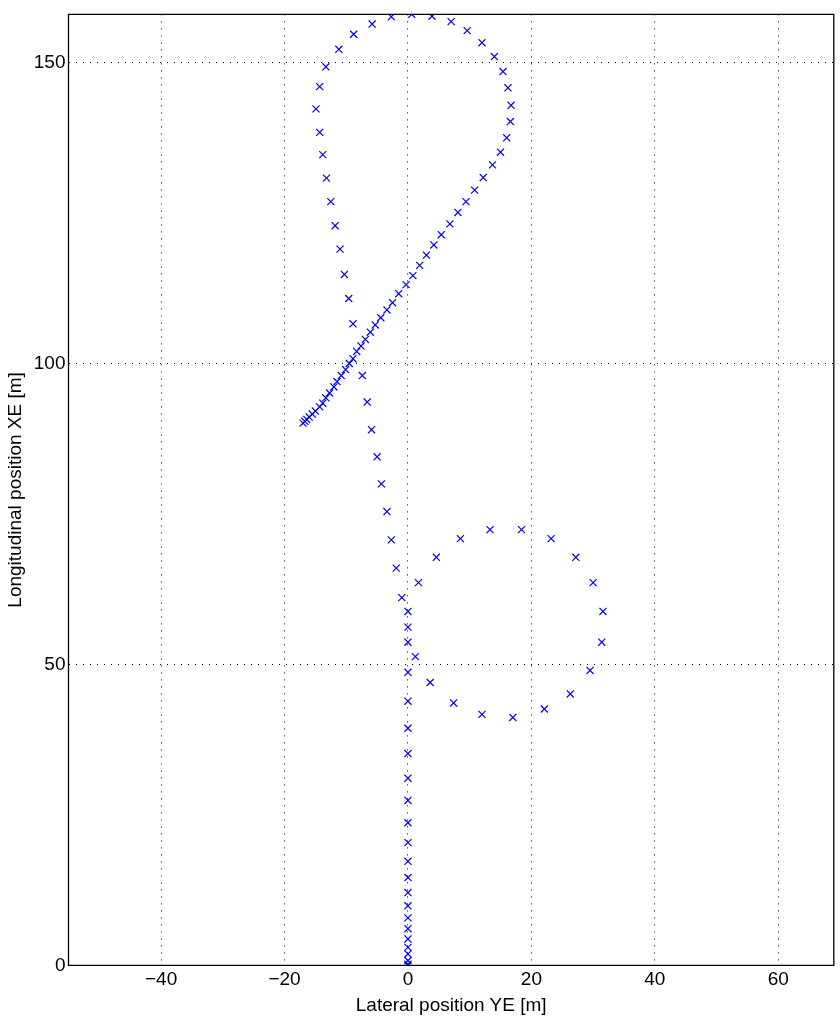 The height and width of the screenshot is (1021, 840). I want to click on y-axis-title: Longitudinal position XE [m], so click(14, 490).